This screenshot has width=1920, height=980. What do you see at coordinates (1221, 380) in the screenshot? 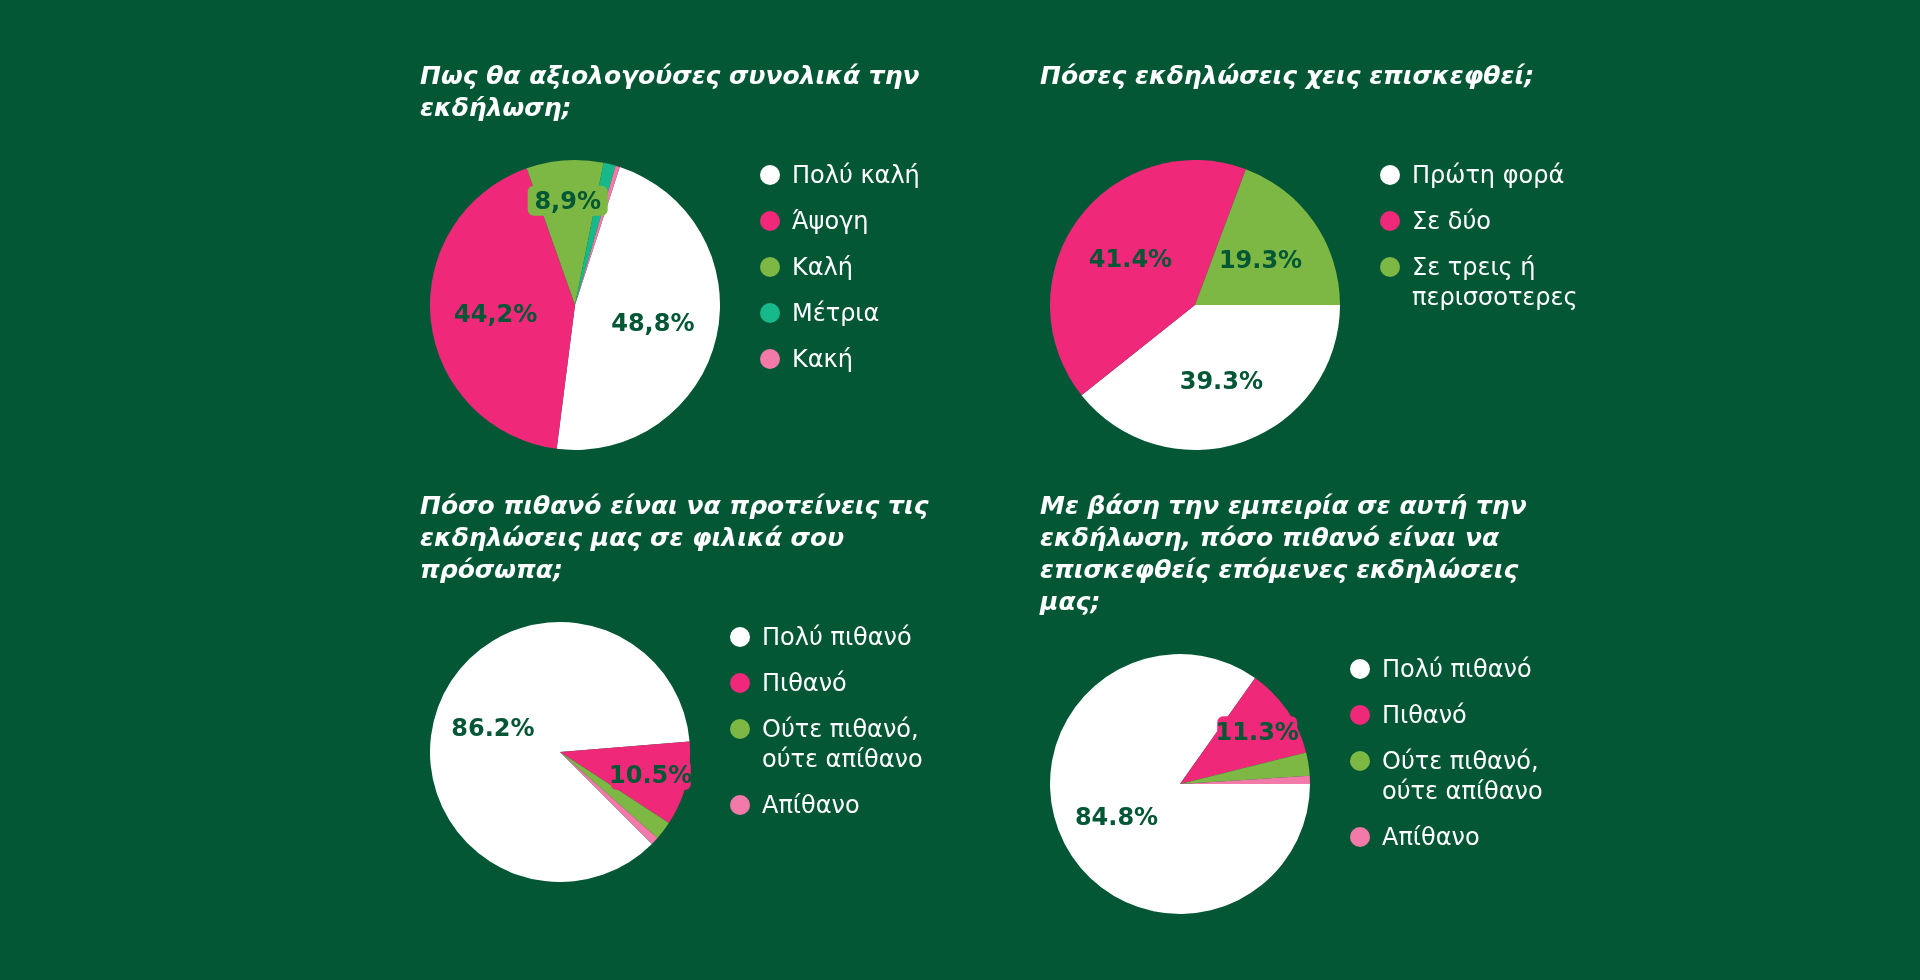
I see `data-label: 39.3%` at bounding box center [1221, 380].